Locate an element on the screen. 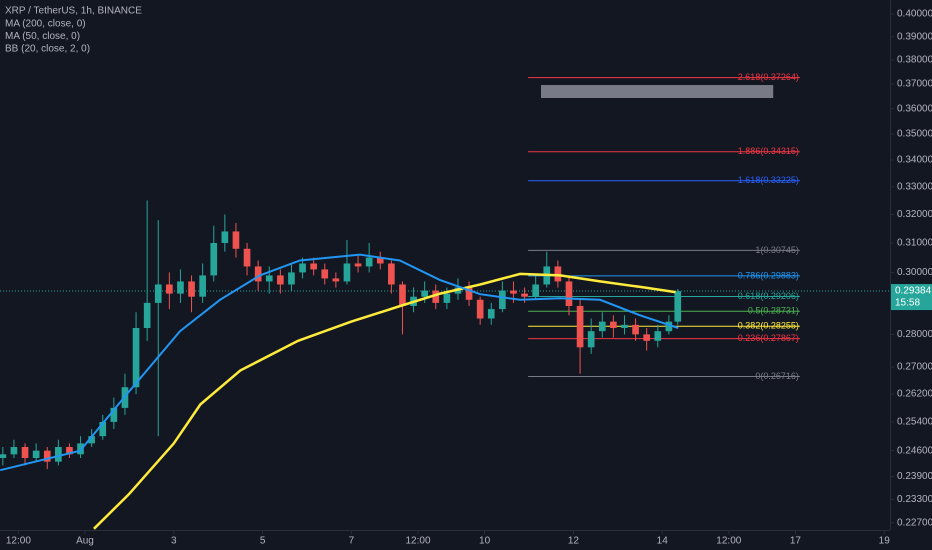 The width and height of the screenshot is (932, 550). y-tick-label: 0.23300 is located at coordinates (914, 499).